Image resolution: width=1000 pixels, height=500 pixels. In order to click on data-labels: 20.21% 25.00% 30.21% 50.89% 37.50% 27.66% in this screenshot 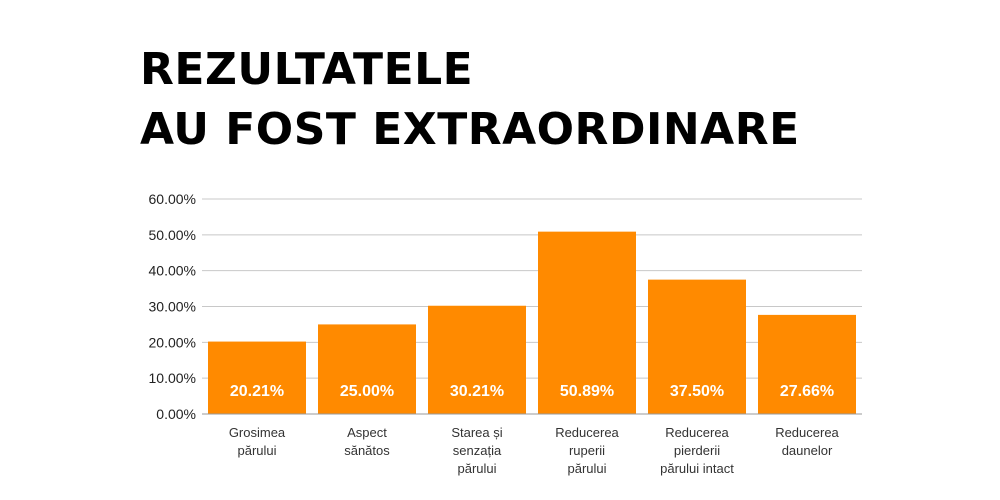, I will do `click(532, 391)`.